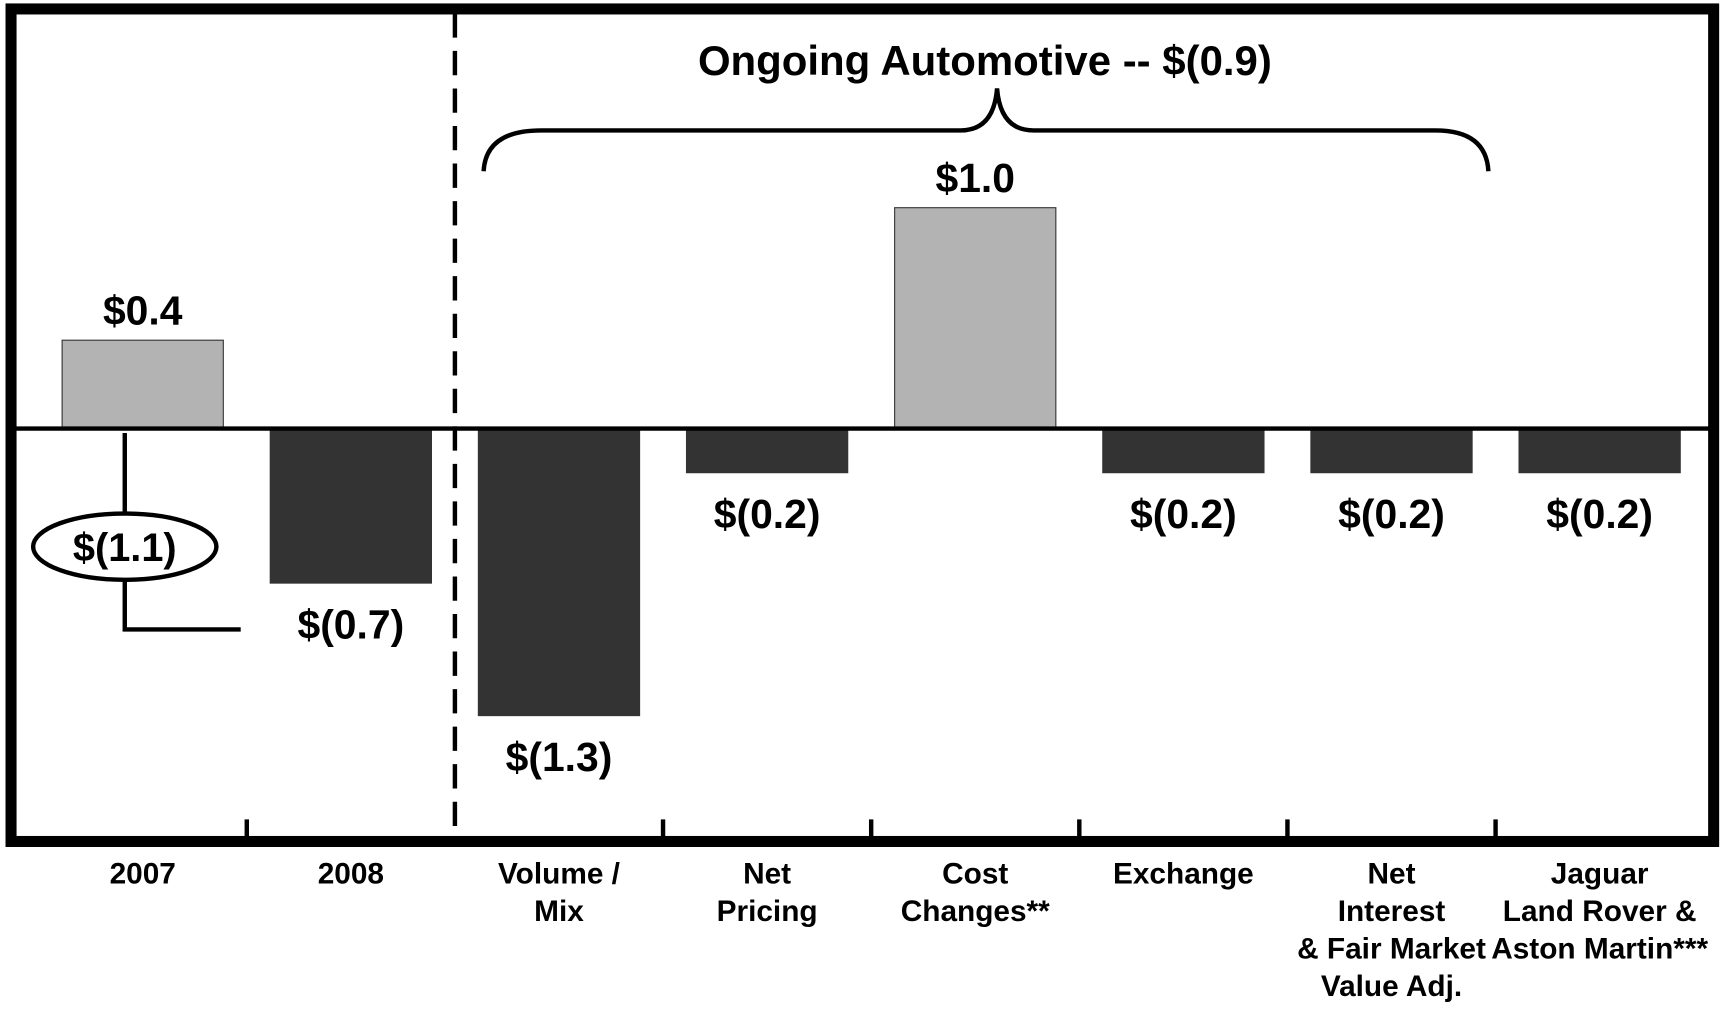  I want to click on annotation: $(1.1), so click(125, 548).